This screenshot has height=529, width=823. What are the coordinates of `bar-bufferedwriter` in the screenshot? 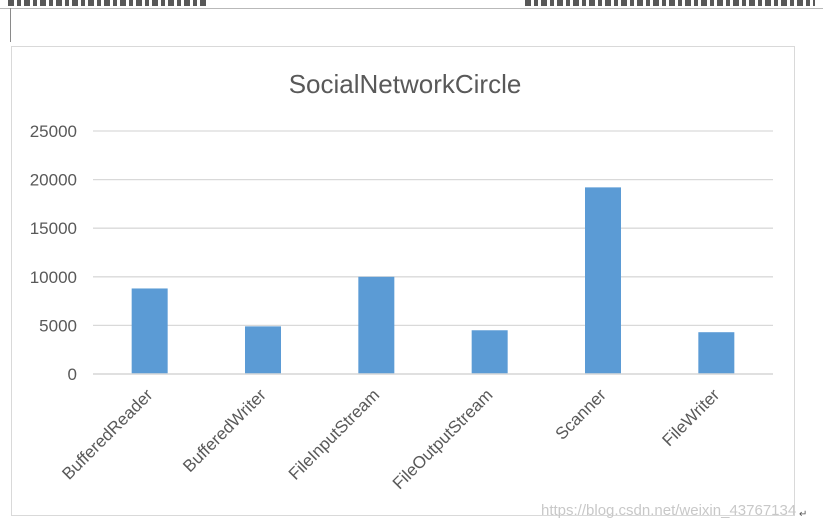 It's located at (263, 350).